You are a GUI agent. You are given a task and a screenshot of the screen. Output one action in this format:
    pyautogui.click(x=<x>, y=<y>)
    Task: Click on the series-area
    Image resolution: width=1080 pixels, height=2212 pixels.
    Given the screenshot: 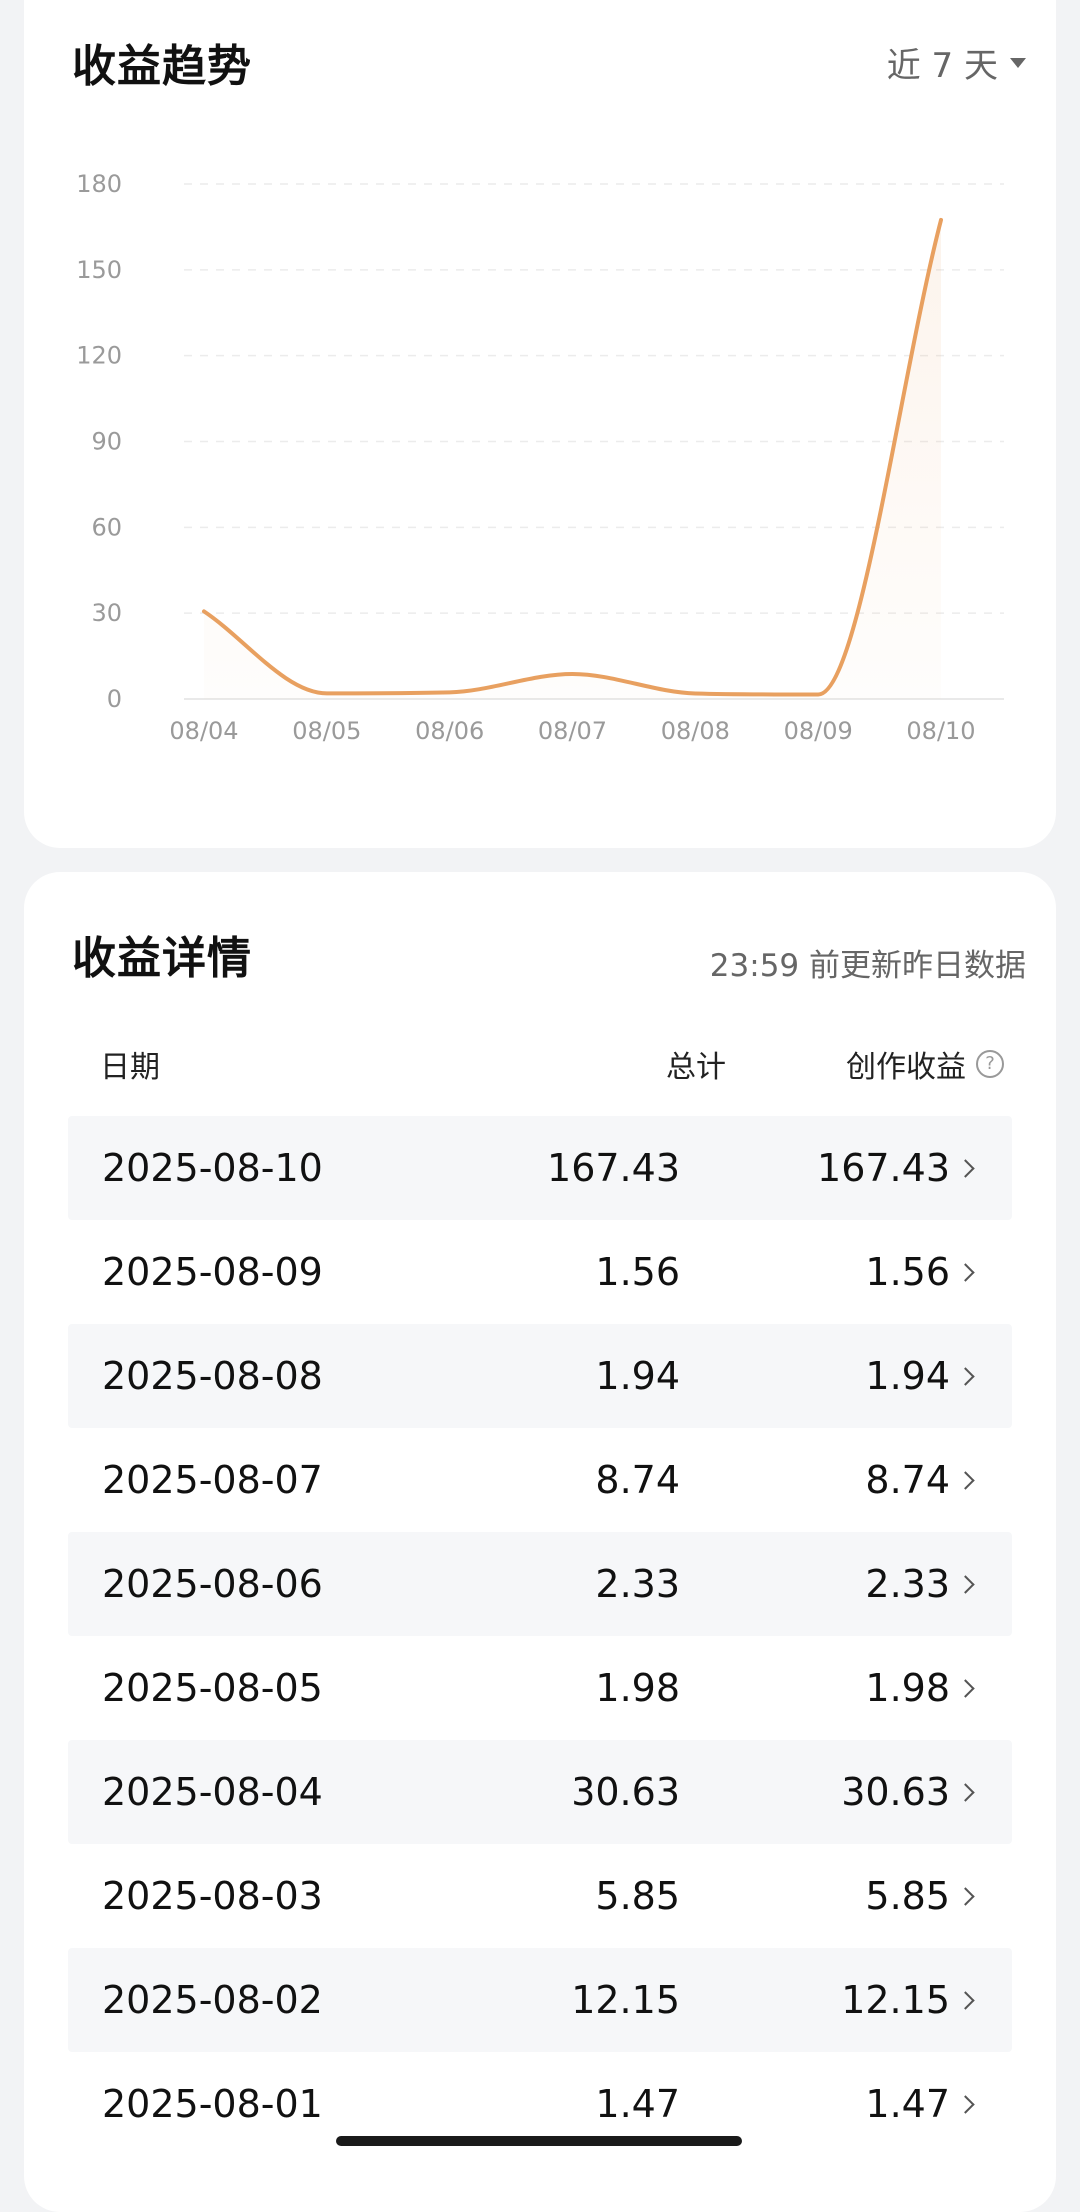 What is the action you would take?
    pyautogui.click(x=572, y=459)
    